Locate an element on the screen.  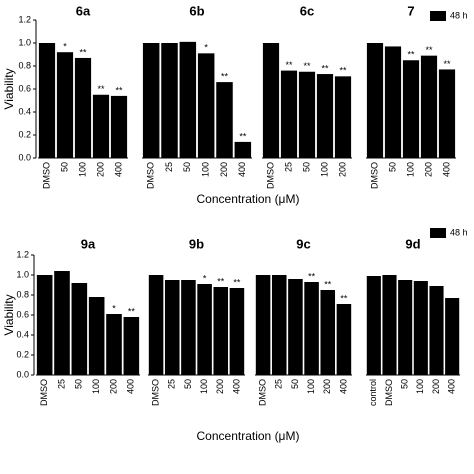
legend-swatch is located at coordinates (438, 233).